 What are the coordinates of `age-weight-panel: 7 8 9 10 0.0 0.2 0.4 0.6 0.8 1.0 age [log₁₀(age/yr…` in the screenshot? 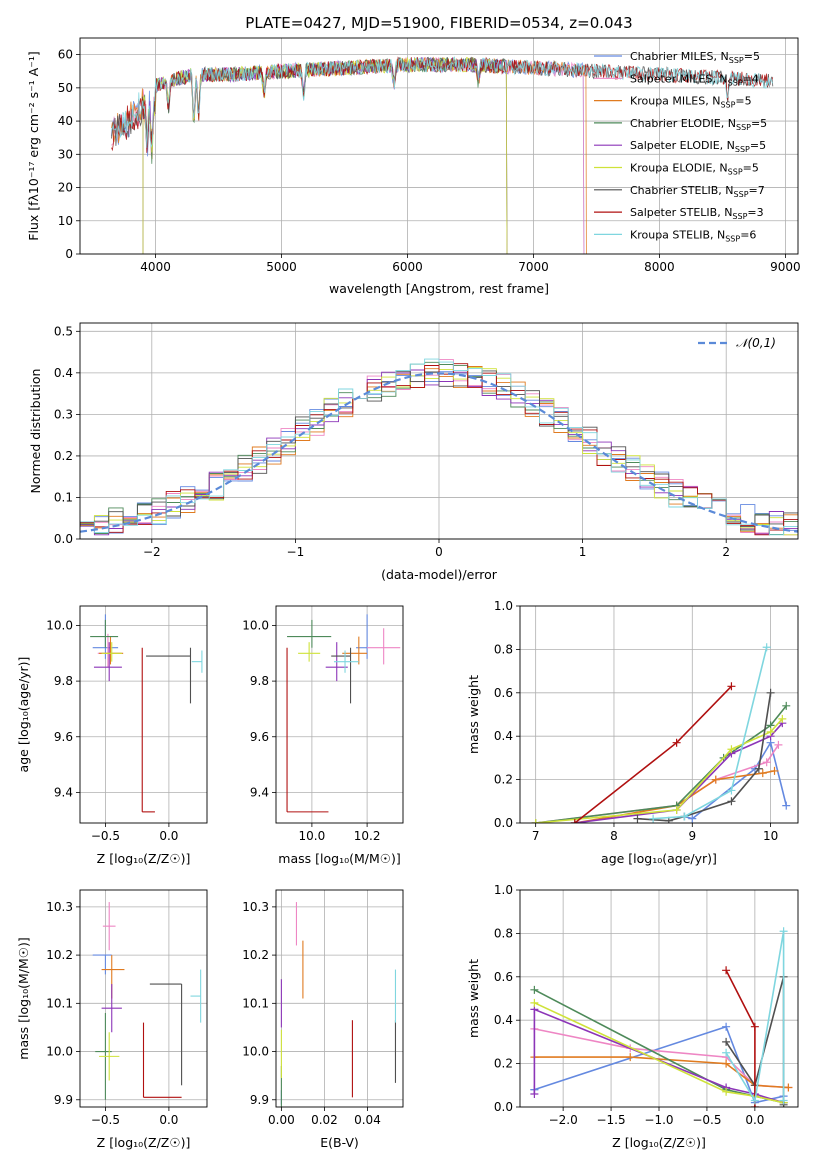 It's located at (632, 732).